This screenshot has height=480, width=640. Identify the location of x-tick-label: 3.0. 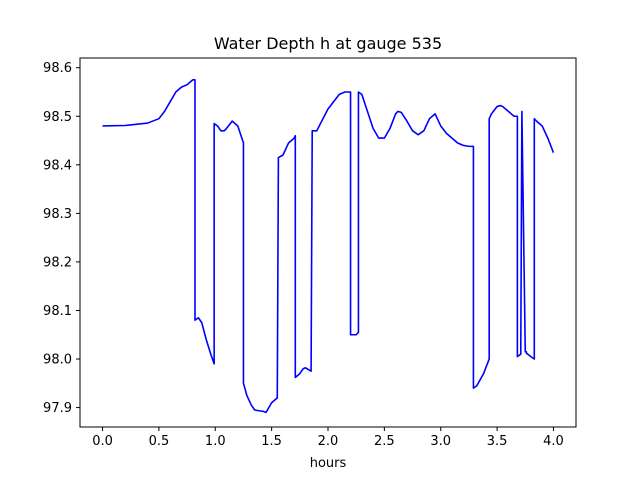
(440, 441).